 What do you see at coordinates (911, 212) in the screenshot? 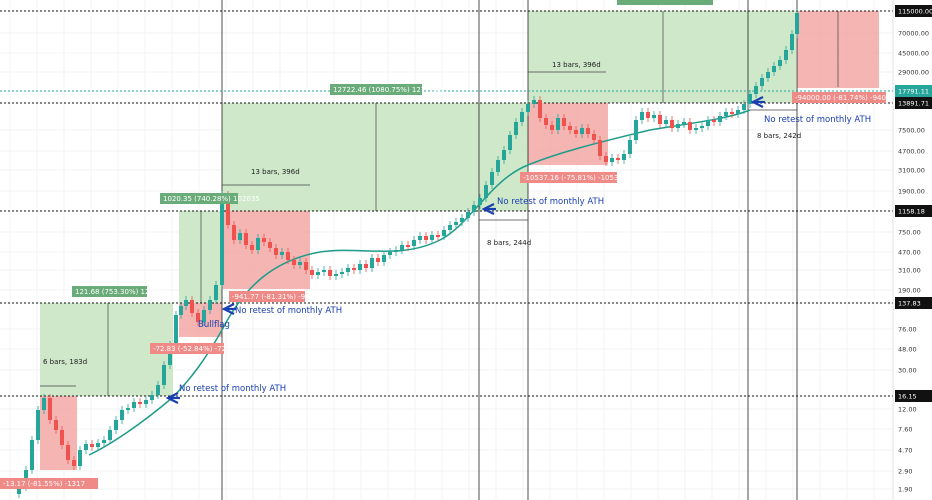
I see `price-tick-label: 1158.18` at bounding box center [911, 212].